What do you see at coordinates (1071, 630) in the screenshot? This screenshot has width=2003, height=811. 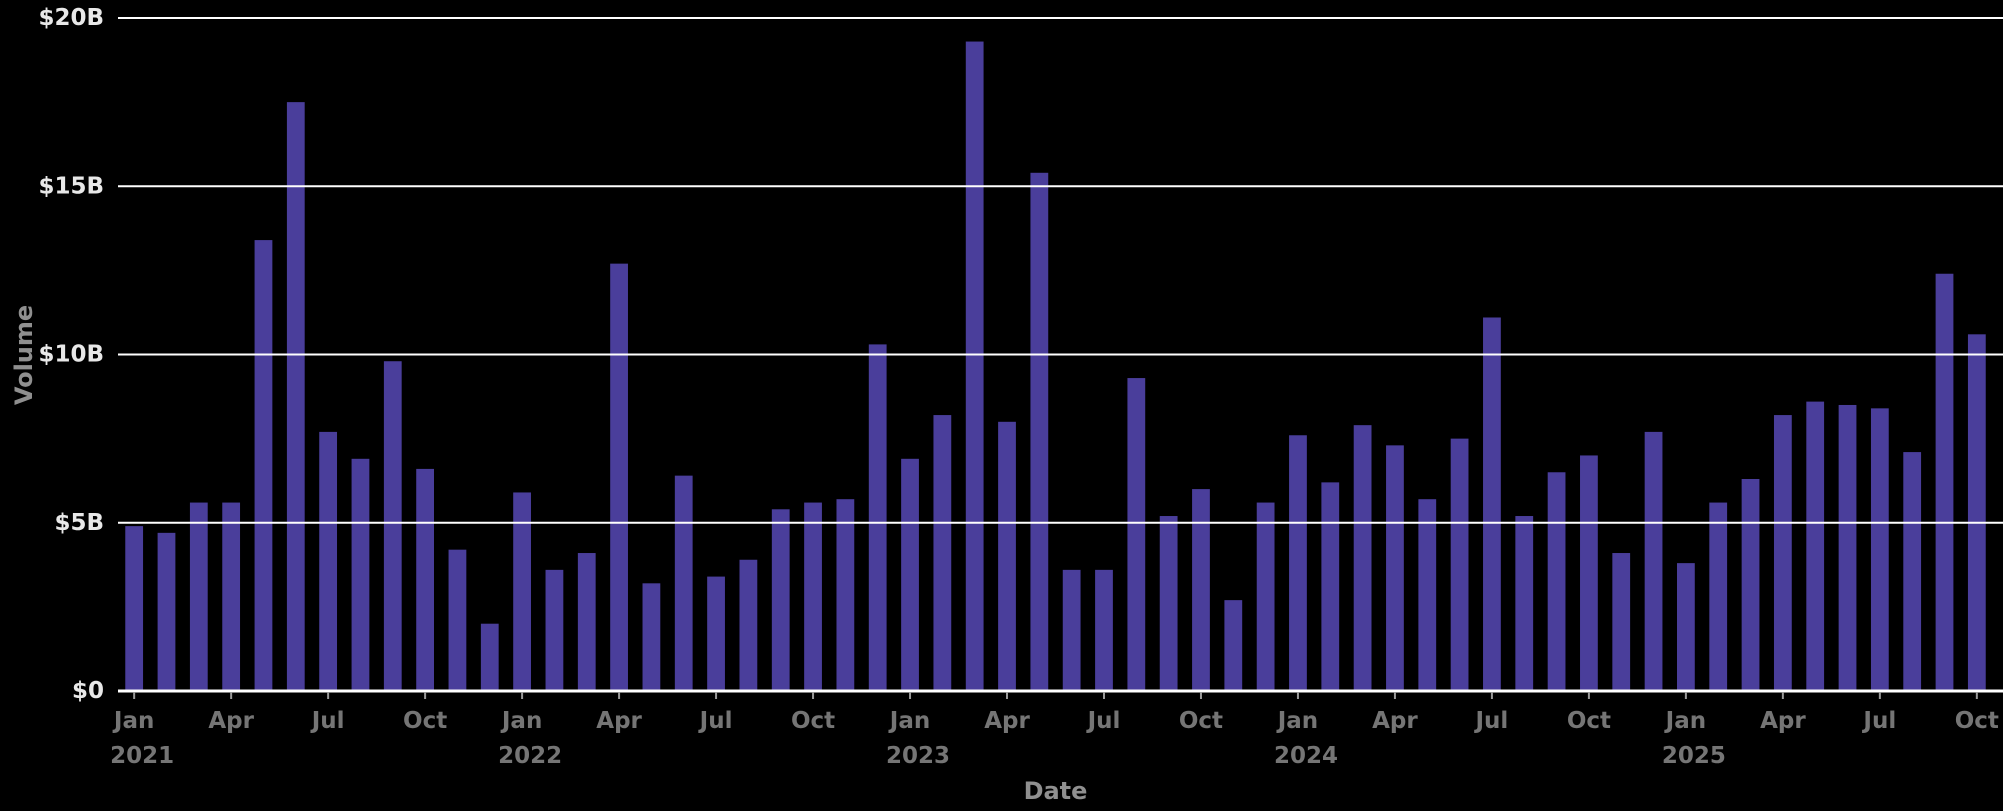 I see `bar-jun-2023` at bounding box center [1071, 630].